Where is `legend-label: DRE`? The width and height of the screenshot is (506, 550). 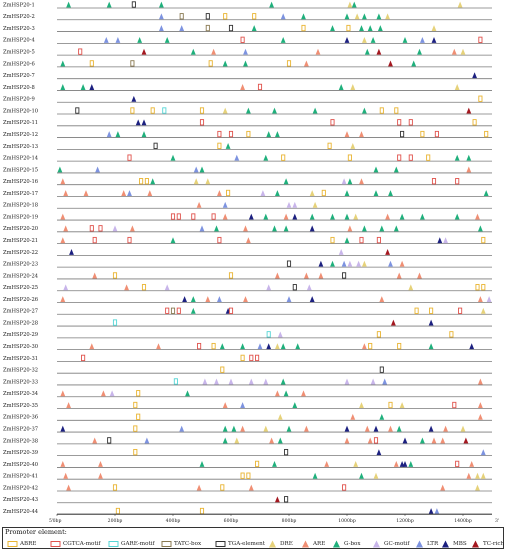
legend-label: DRE is located at coordinates (286, 543).